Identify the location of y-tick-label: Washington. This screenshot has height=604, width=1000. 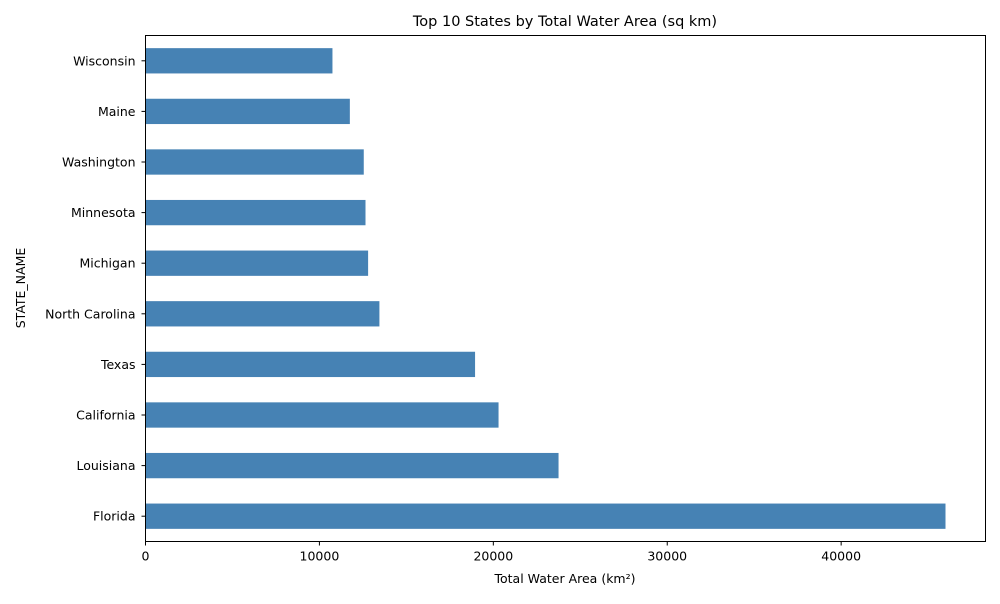
(98, 162).